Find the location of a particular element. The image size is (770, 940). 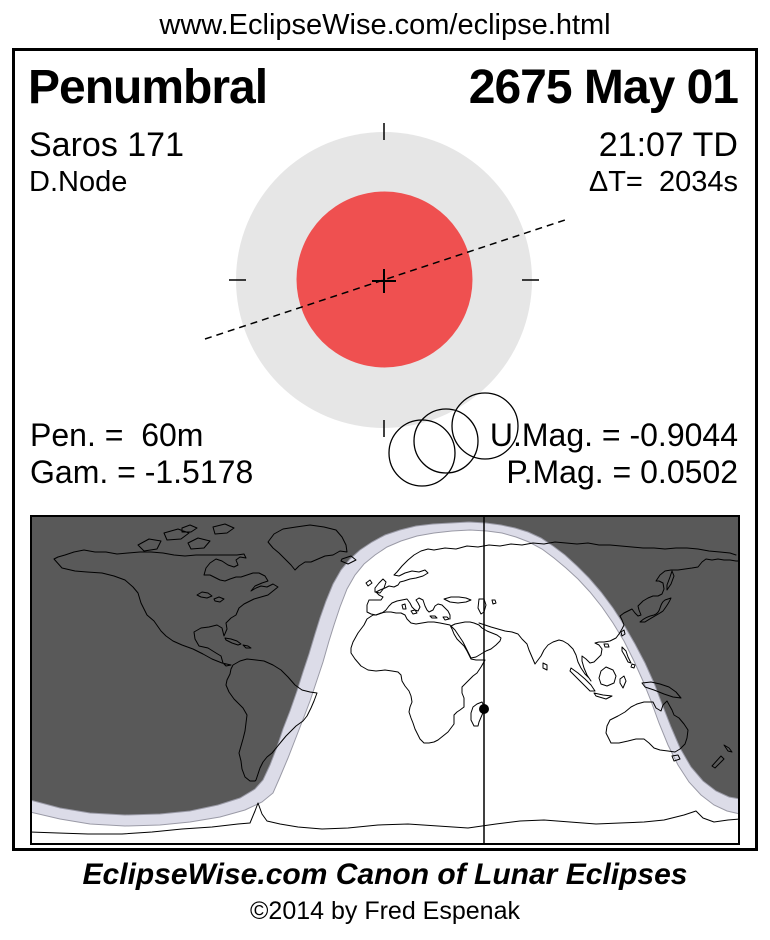

cardinal-ticks is located at coordinates (384, 280).